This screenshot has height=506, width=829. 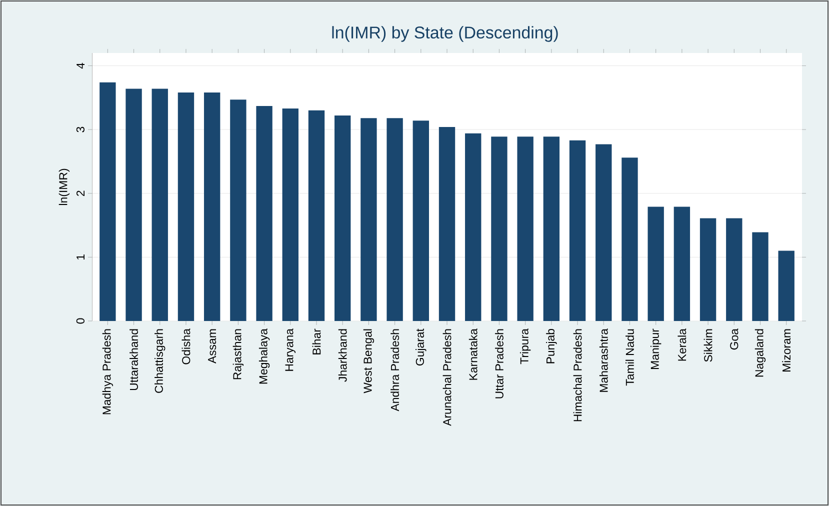 I want to click on x-tick-label: Arunachal Pradesh, so click(x=447, y=377).